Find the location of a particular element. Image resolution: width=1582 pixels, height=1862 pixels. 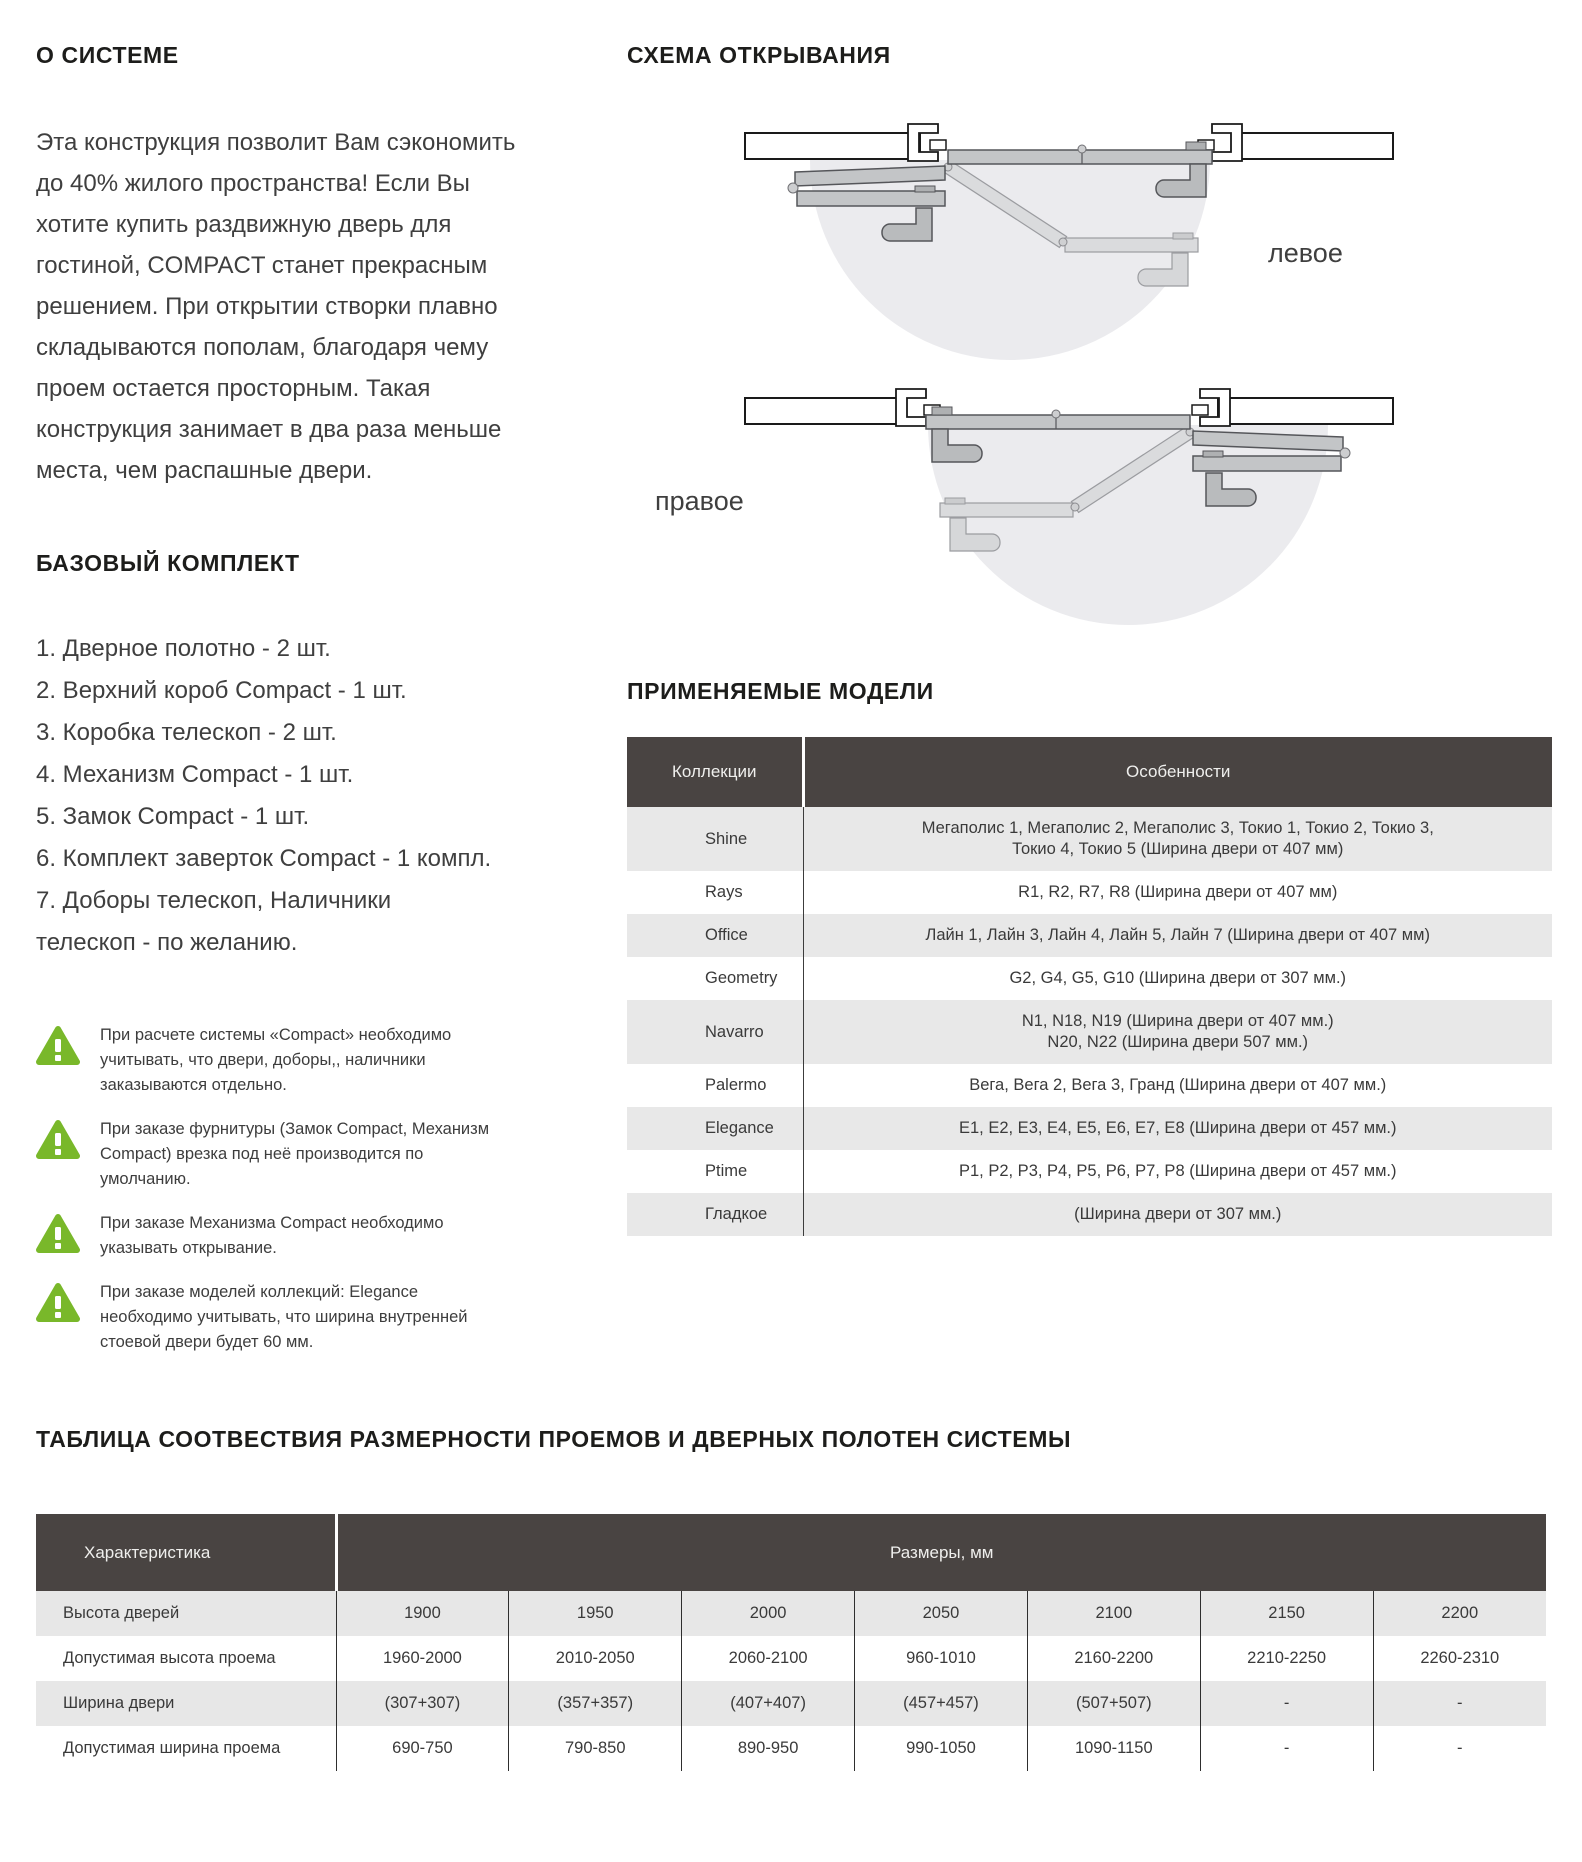

models-row: Гладкое (Ширина двери от 307 мм.) is located at coordinates (1089, 1214).